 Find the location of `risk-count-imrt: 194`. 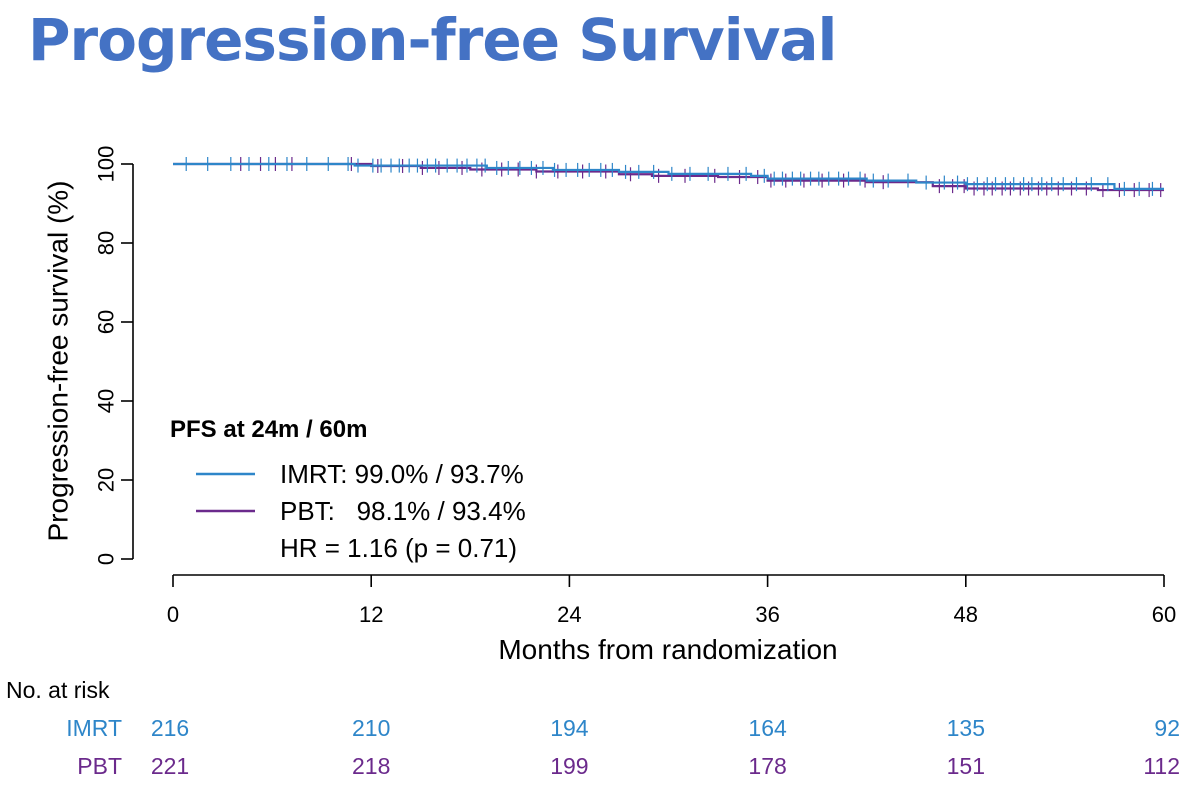

risk-count-imrt: 194 is located at coordinates (569, 728).